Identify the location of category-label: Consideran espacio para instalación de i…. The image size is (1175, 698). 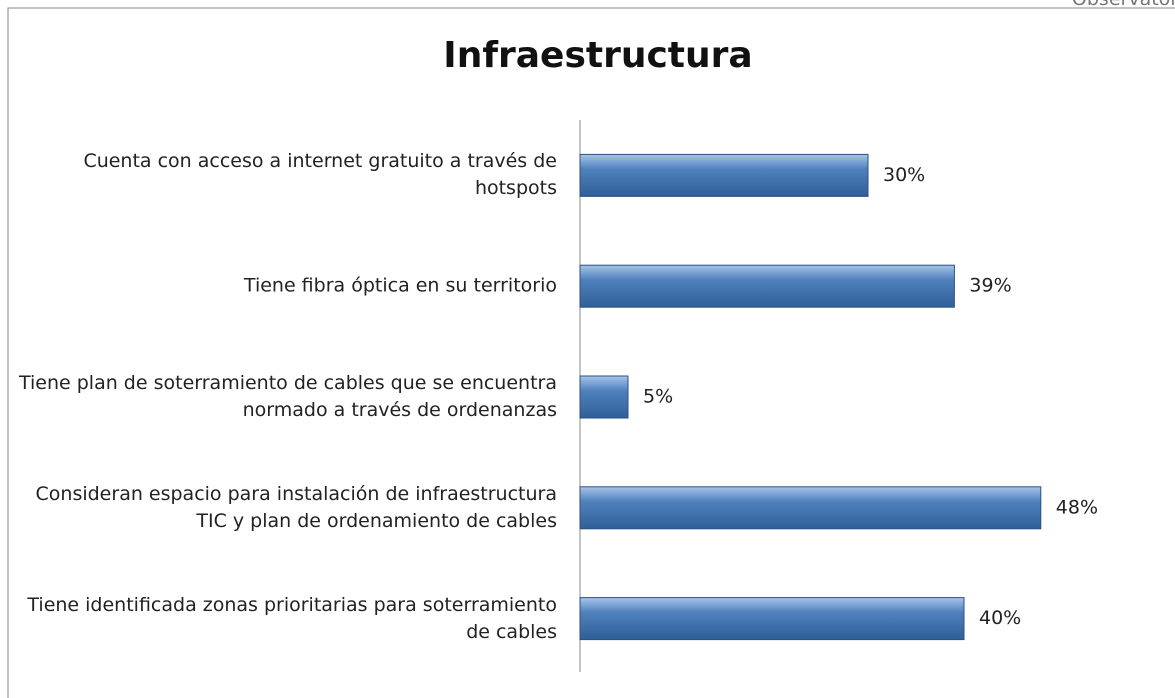
(296, 507).